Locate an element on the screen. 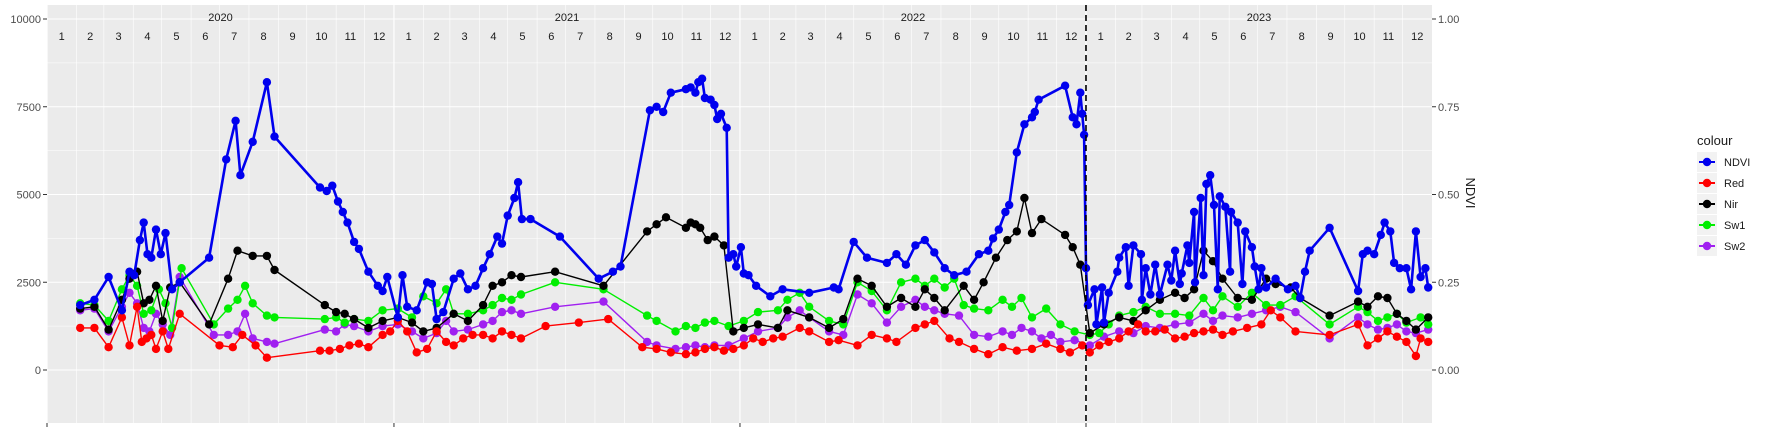 This screenshot has width=1773, height=442. month-label: 5 is located at coordinates (522, 37).